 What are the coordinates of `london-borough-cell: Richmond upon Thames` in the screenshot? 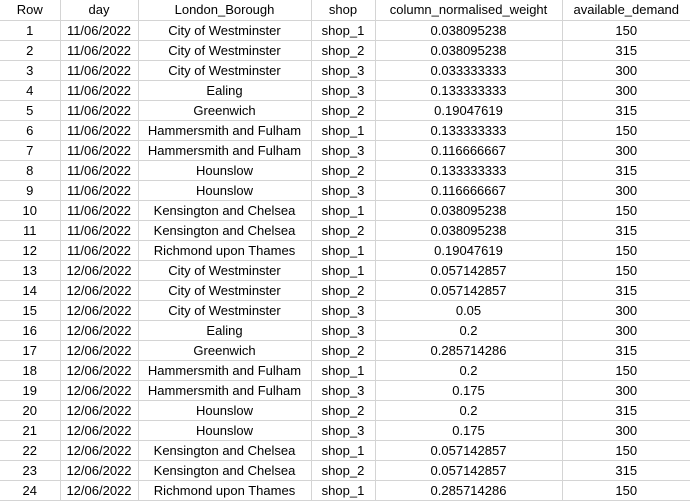 It's located at (225, 250).